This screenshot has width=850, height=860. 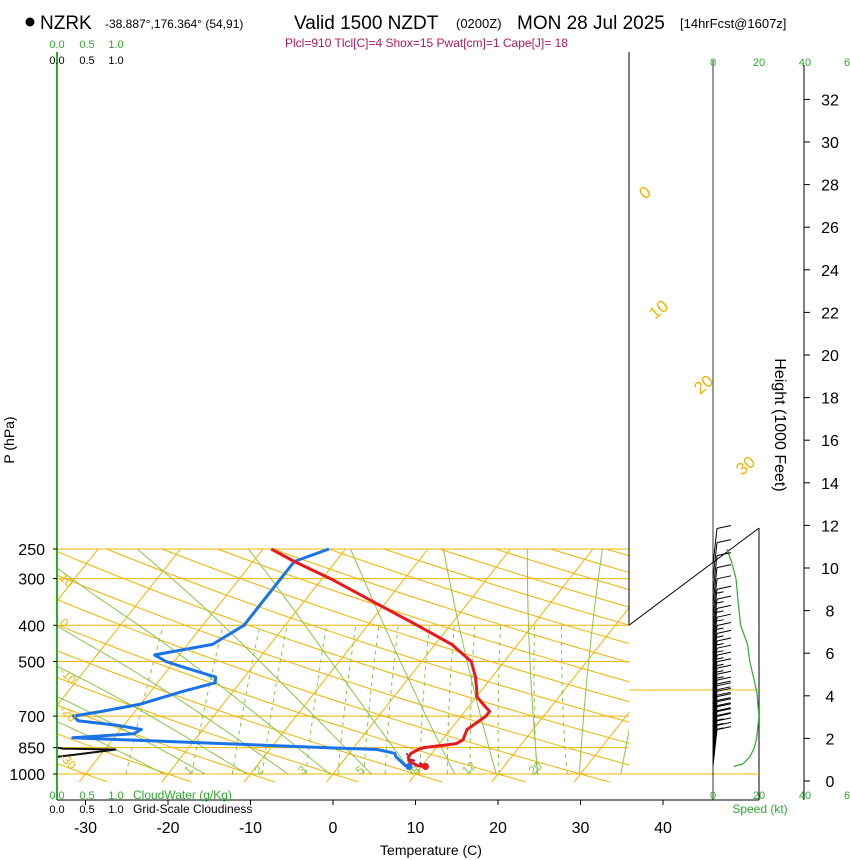 I want to click on speed-bottom-tick: 6, so click(x=847, y=796).